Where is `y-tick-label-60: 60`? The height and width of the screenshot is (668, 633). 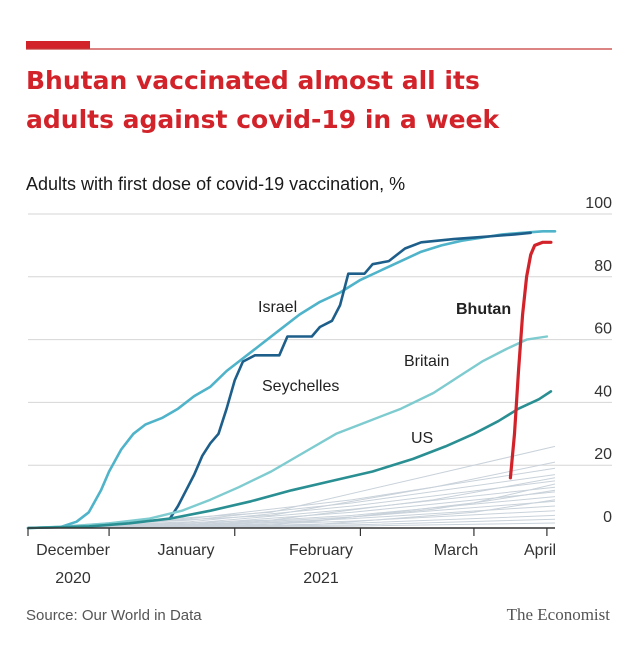
y-tick-label-60: 60 is located at coordinates (603, 329).